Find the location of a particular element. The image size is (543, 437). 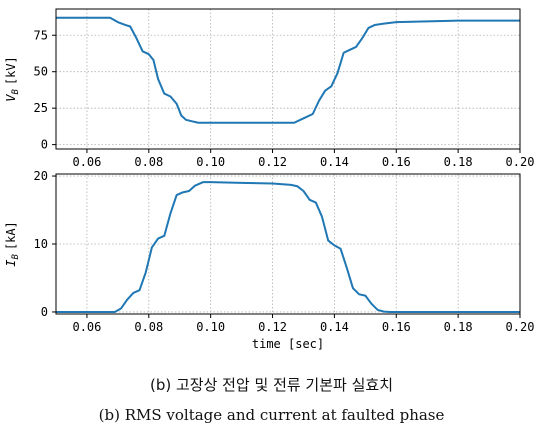

current-x-tick-label: 0.08 is located at coordinates (148, 327).